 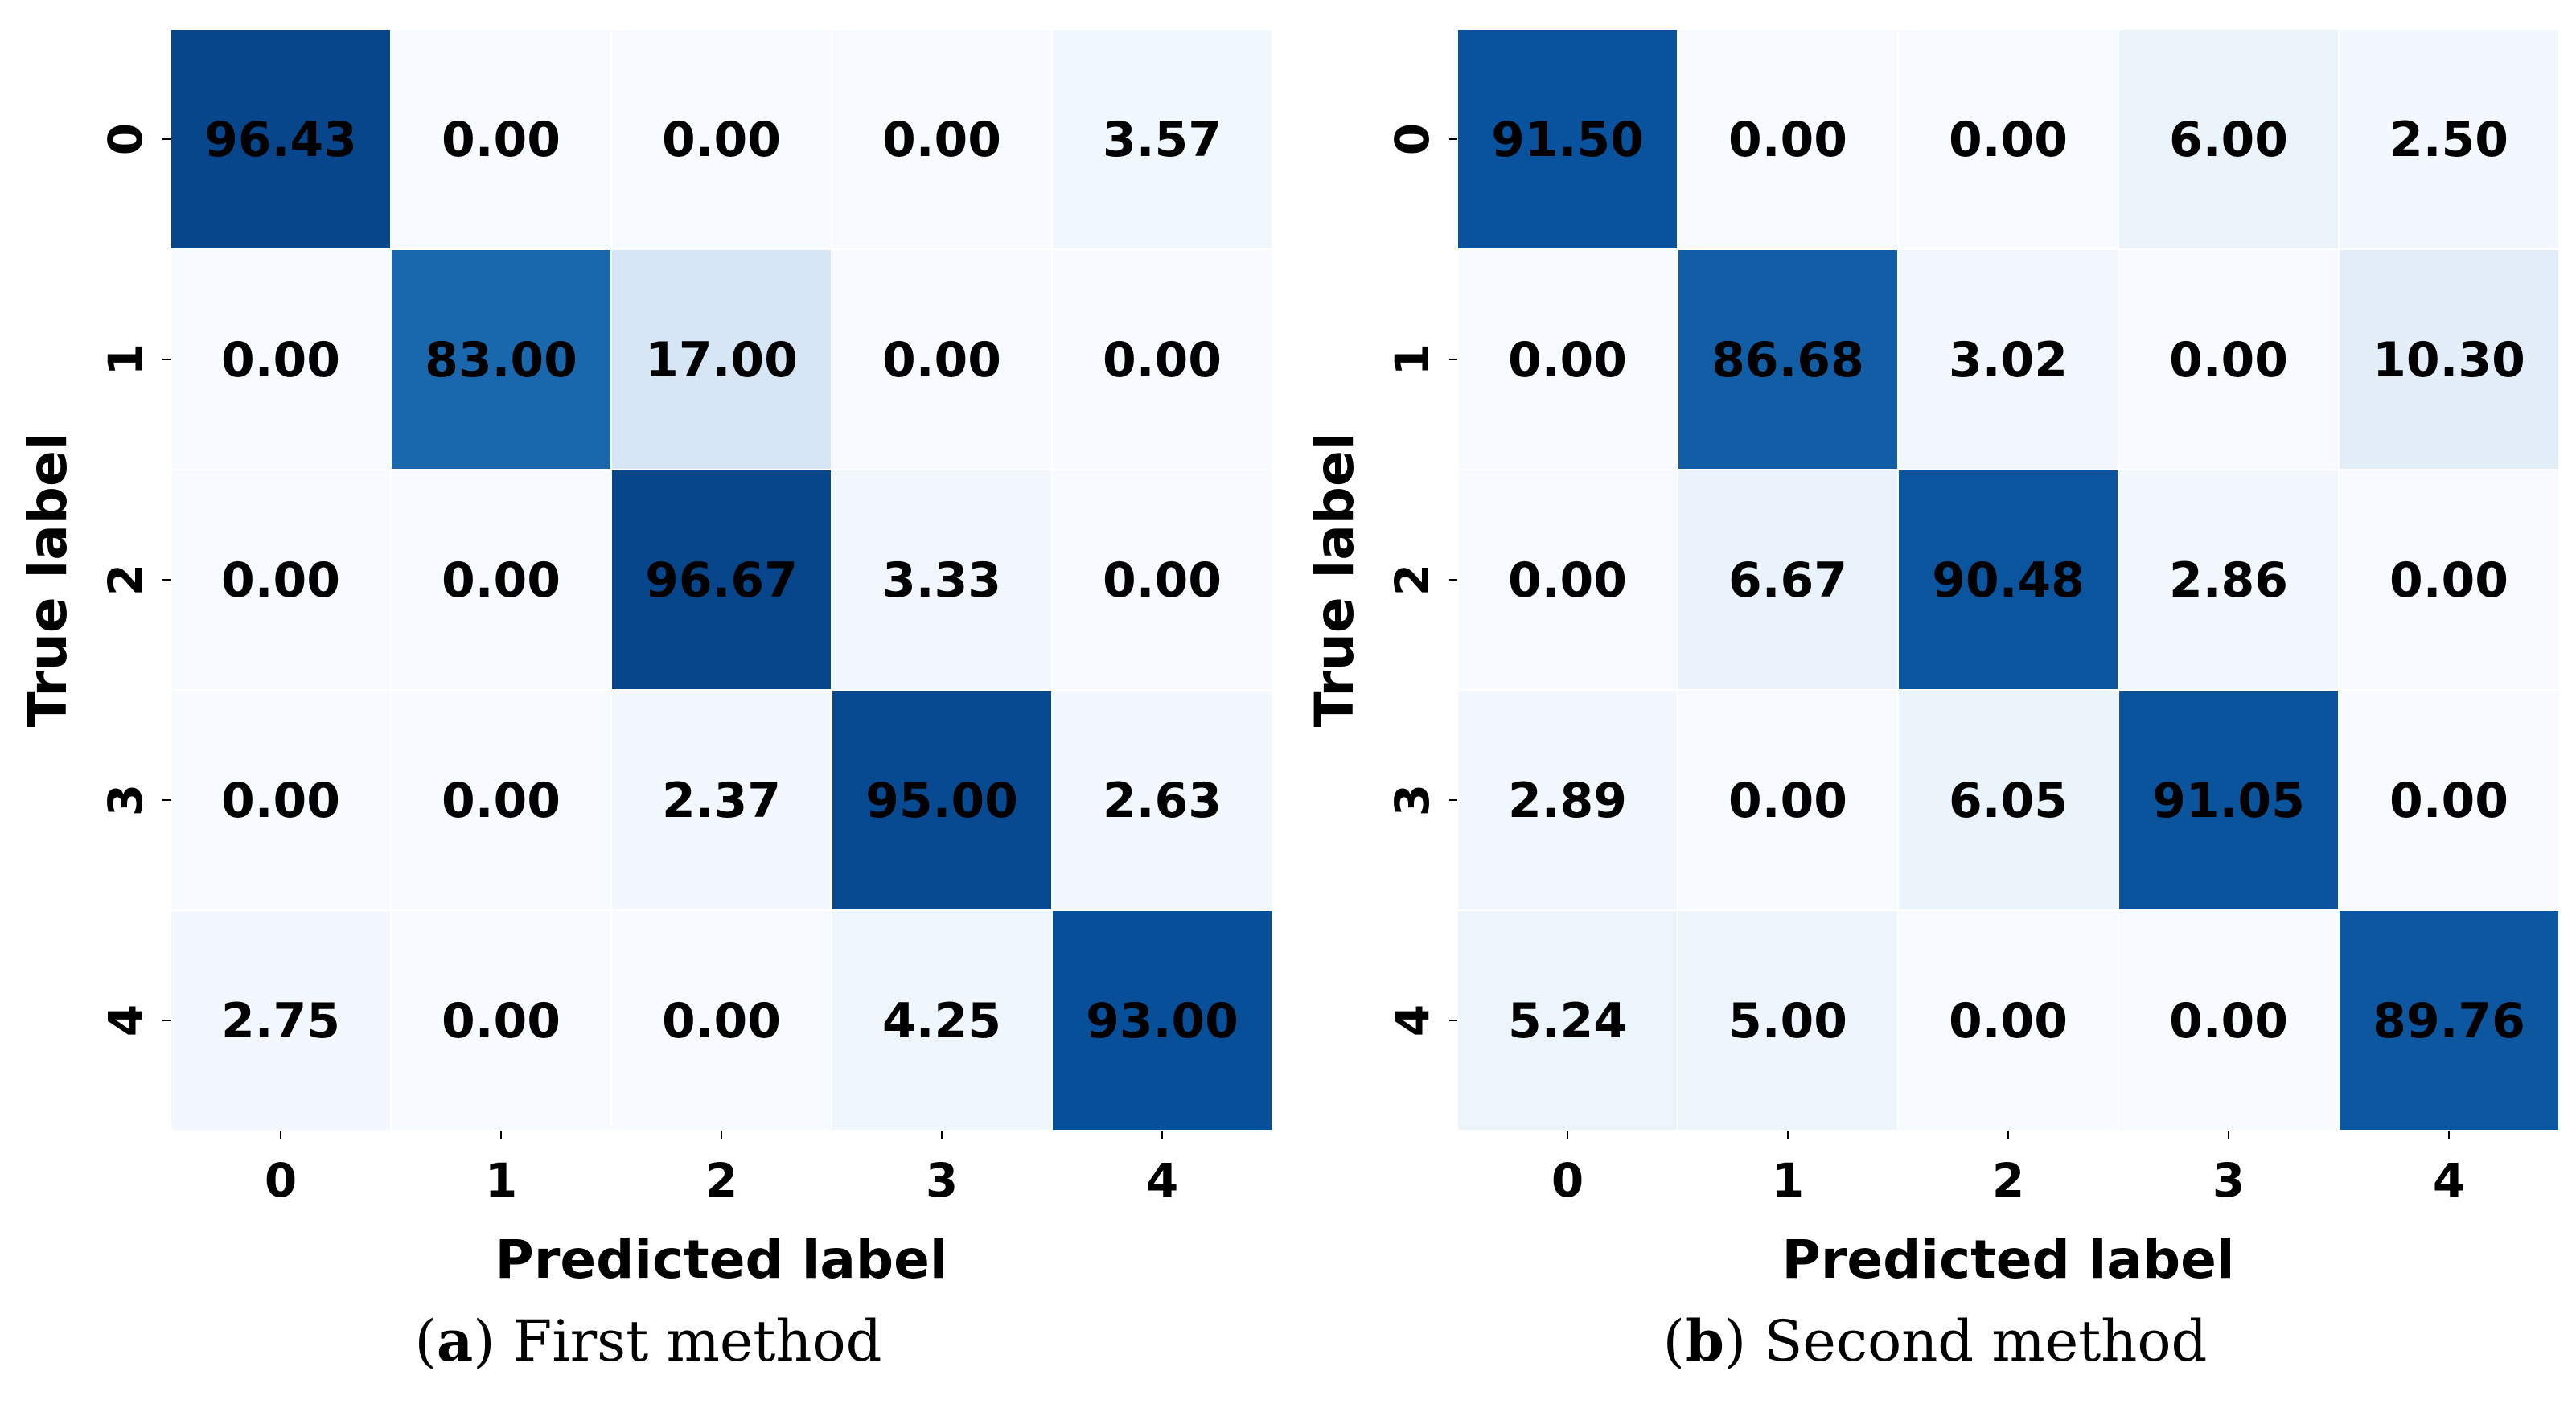 I want to click on panel-caption: (b) Second method, so click(x=1935, y=1341).